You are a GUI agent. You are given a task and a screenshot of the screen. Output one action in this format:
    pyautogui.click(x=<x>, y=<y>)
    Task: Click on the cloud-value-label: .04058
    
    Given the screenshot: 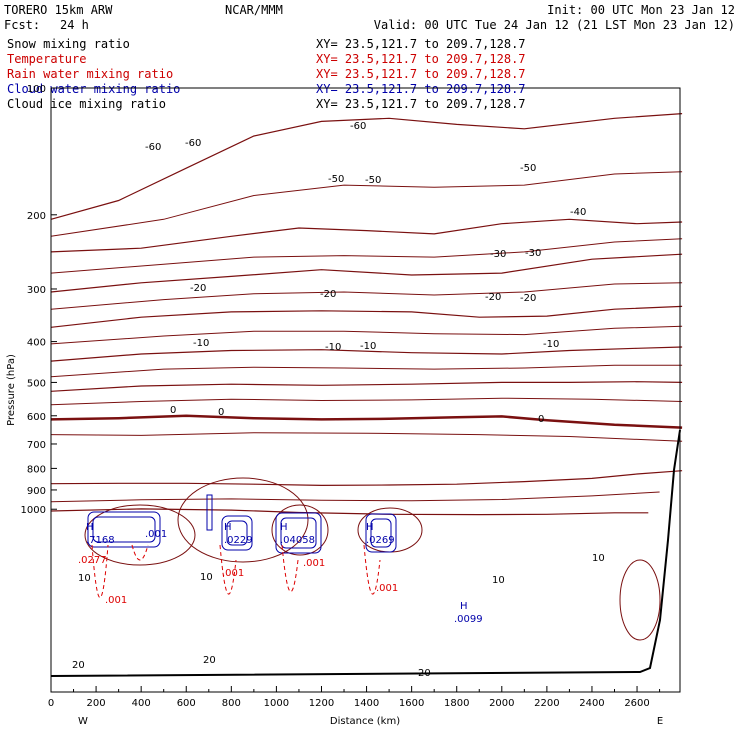 What is the action you would take?
    pyautogui.click(x=297, y=540)
    